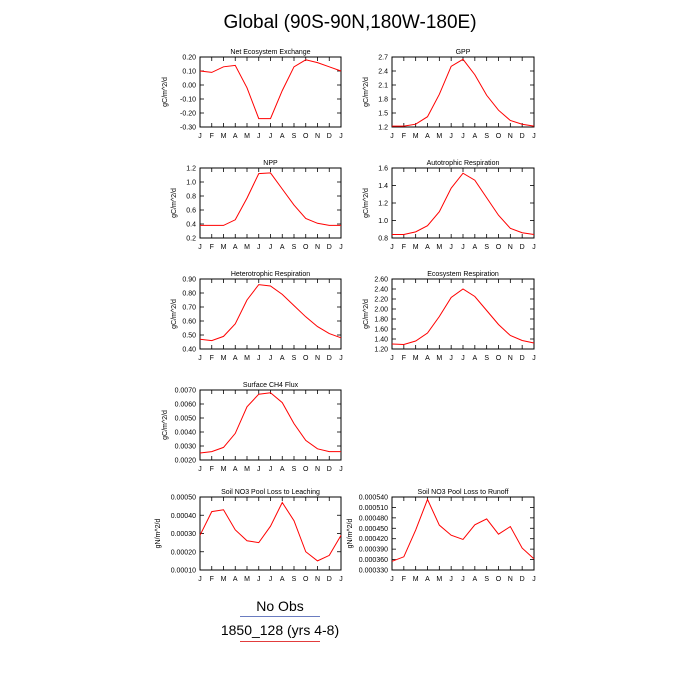 This screenshot has height=700, width=700. What do you see at coordinates (189, 294) in the screenshot?
I see `y-tick-label: 0.80` at bounding box center [189, 294].